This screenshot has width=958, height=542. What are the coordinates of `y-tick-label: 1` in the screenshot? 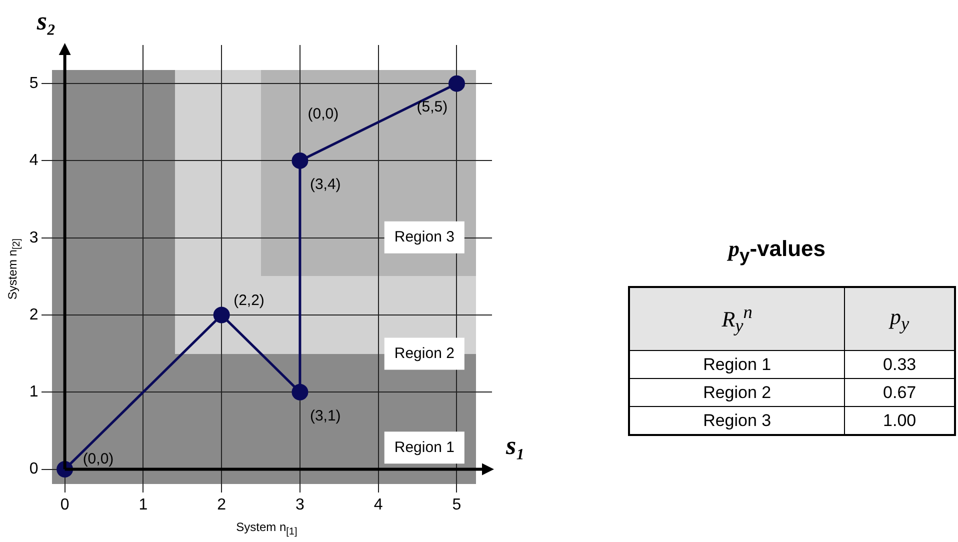 It's located at (33, 392).